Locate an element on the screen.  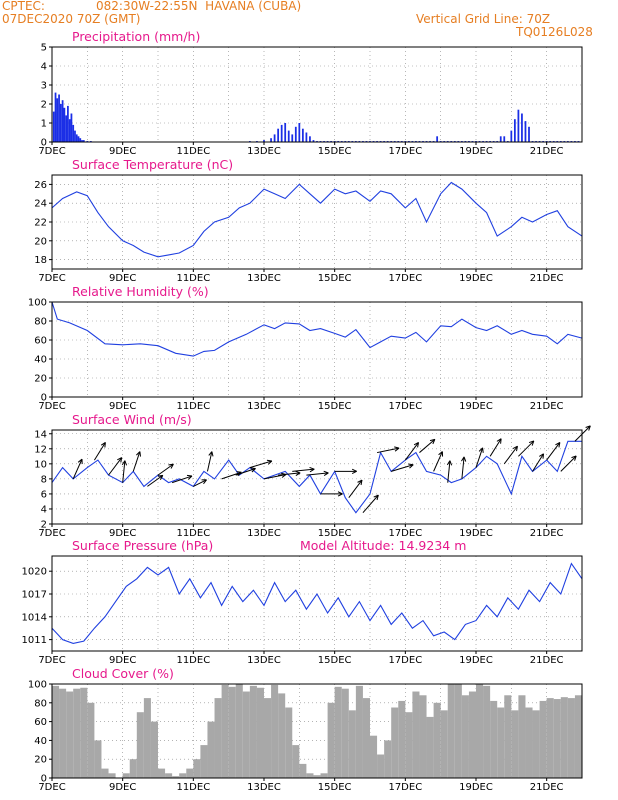
temperature-xtick-label: 21DEC is located at coordinates (547, 278).